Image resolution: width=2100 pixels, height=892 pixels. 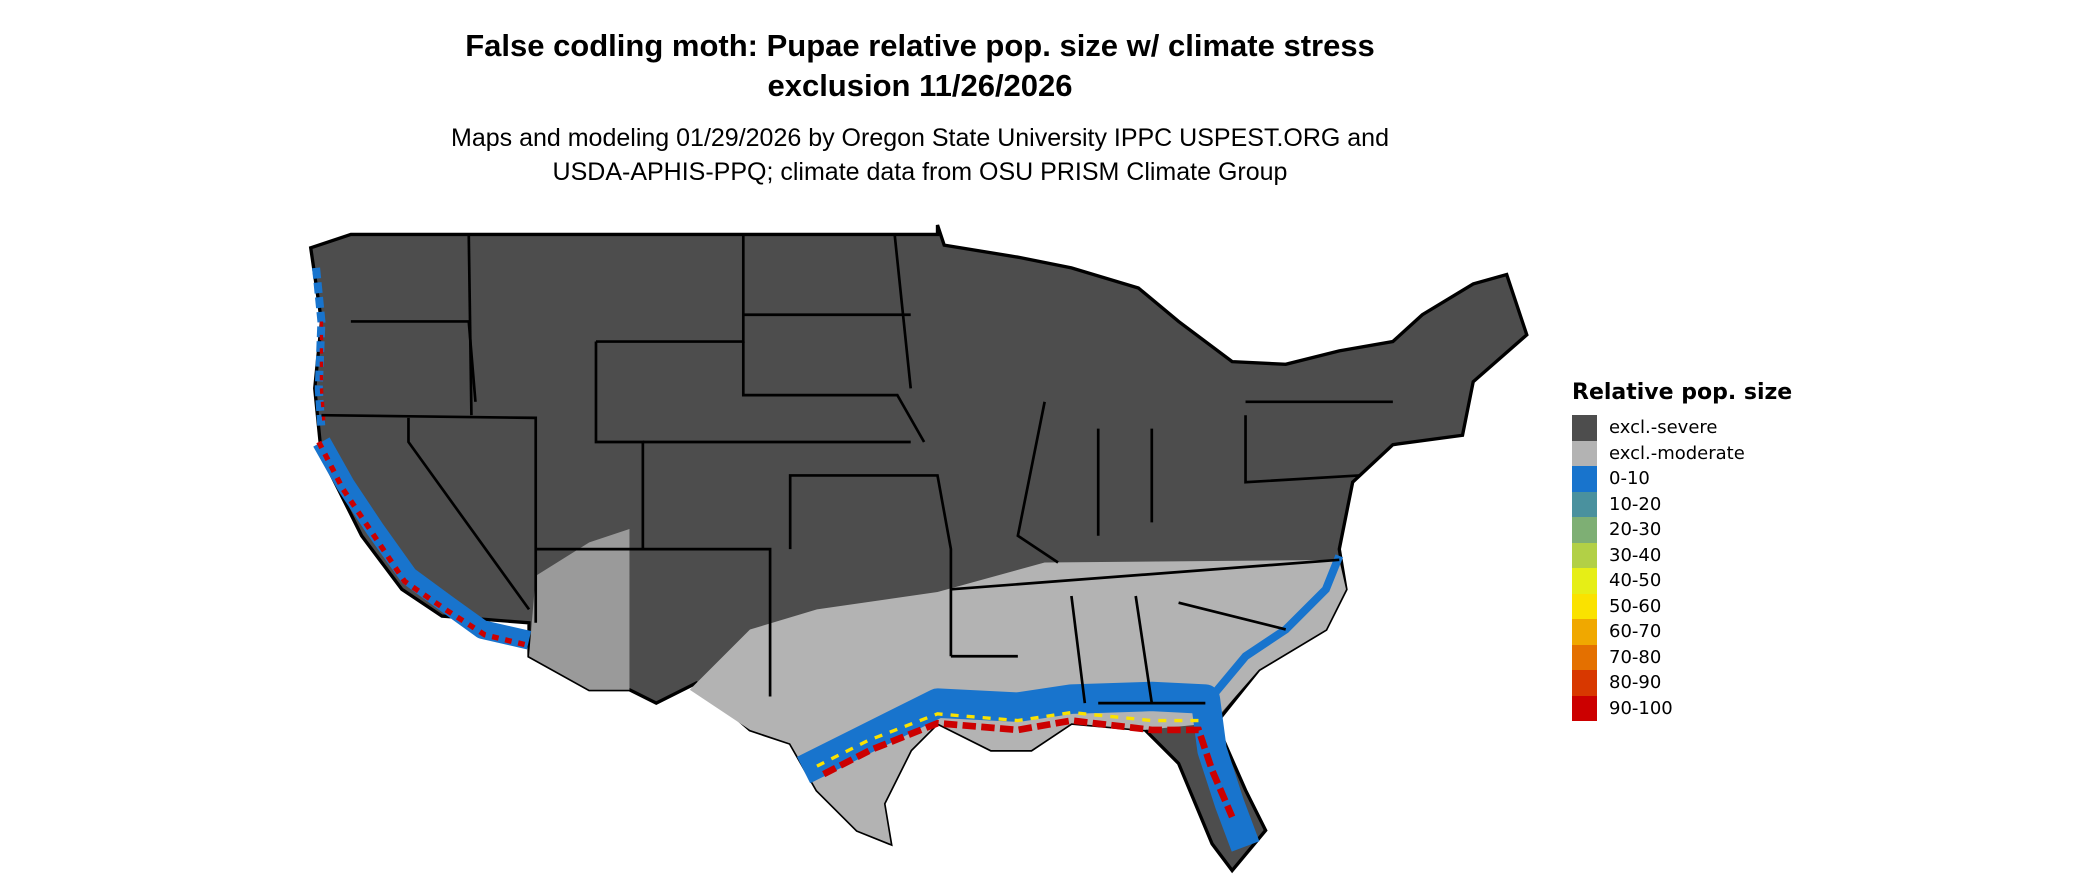 What do you see at coordinates (319, 348) in the screenshot?
I see `suitable-band-pacific-nw` at bounding box center [319, 348].